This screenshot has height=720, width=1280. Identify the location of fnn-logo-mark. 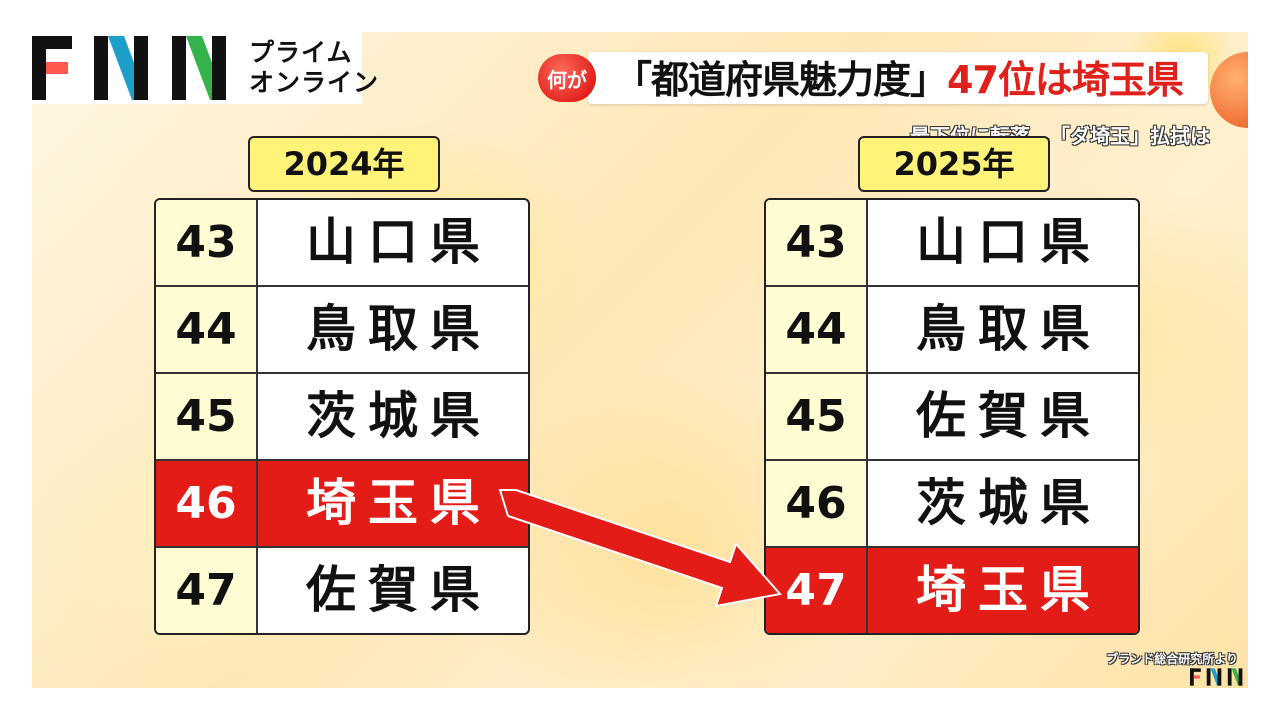
(132, 68).